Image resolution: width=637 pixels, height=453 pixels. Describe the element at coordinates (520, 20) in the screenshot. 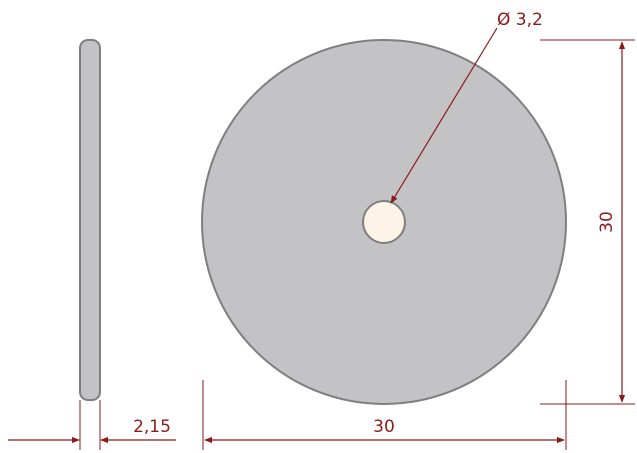

I see `hole-diameter-label: Ø 3,2` at that location.